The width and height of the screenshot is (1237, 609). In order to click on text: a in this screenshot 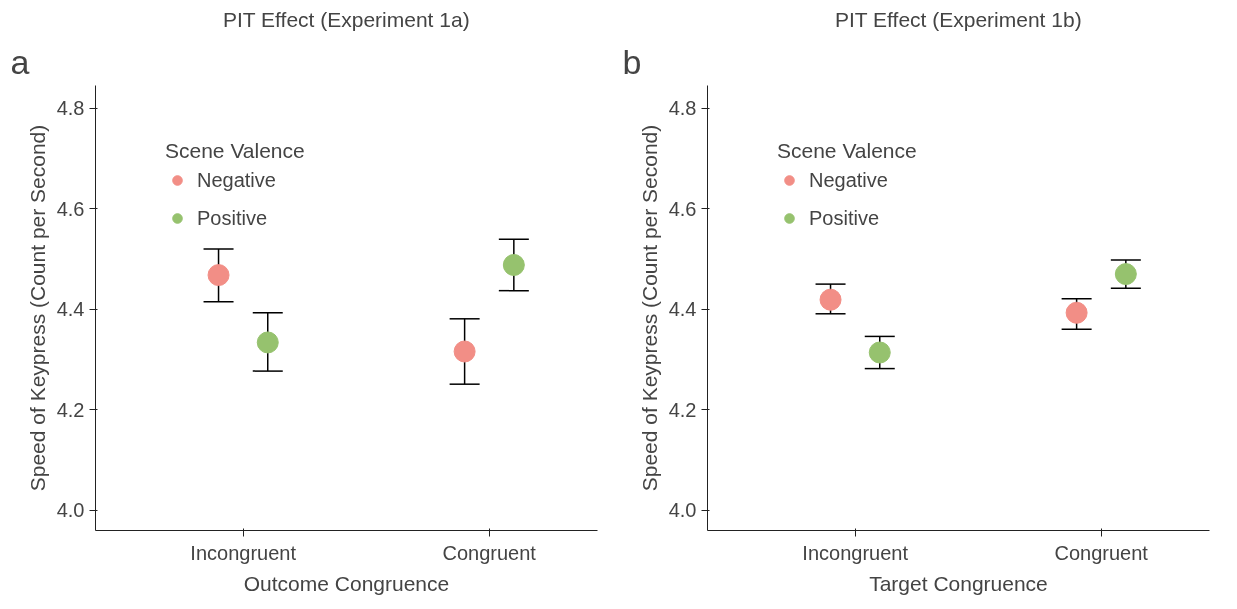, I will do `click(20, 61)`.